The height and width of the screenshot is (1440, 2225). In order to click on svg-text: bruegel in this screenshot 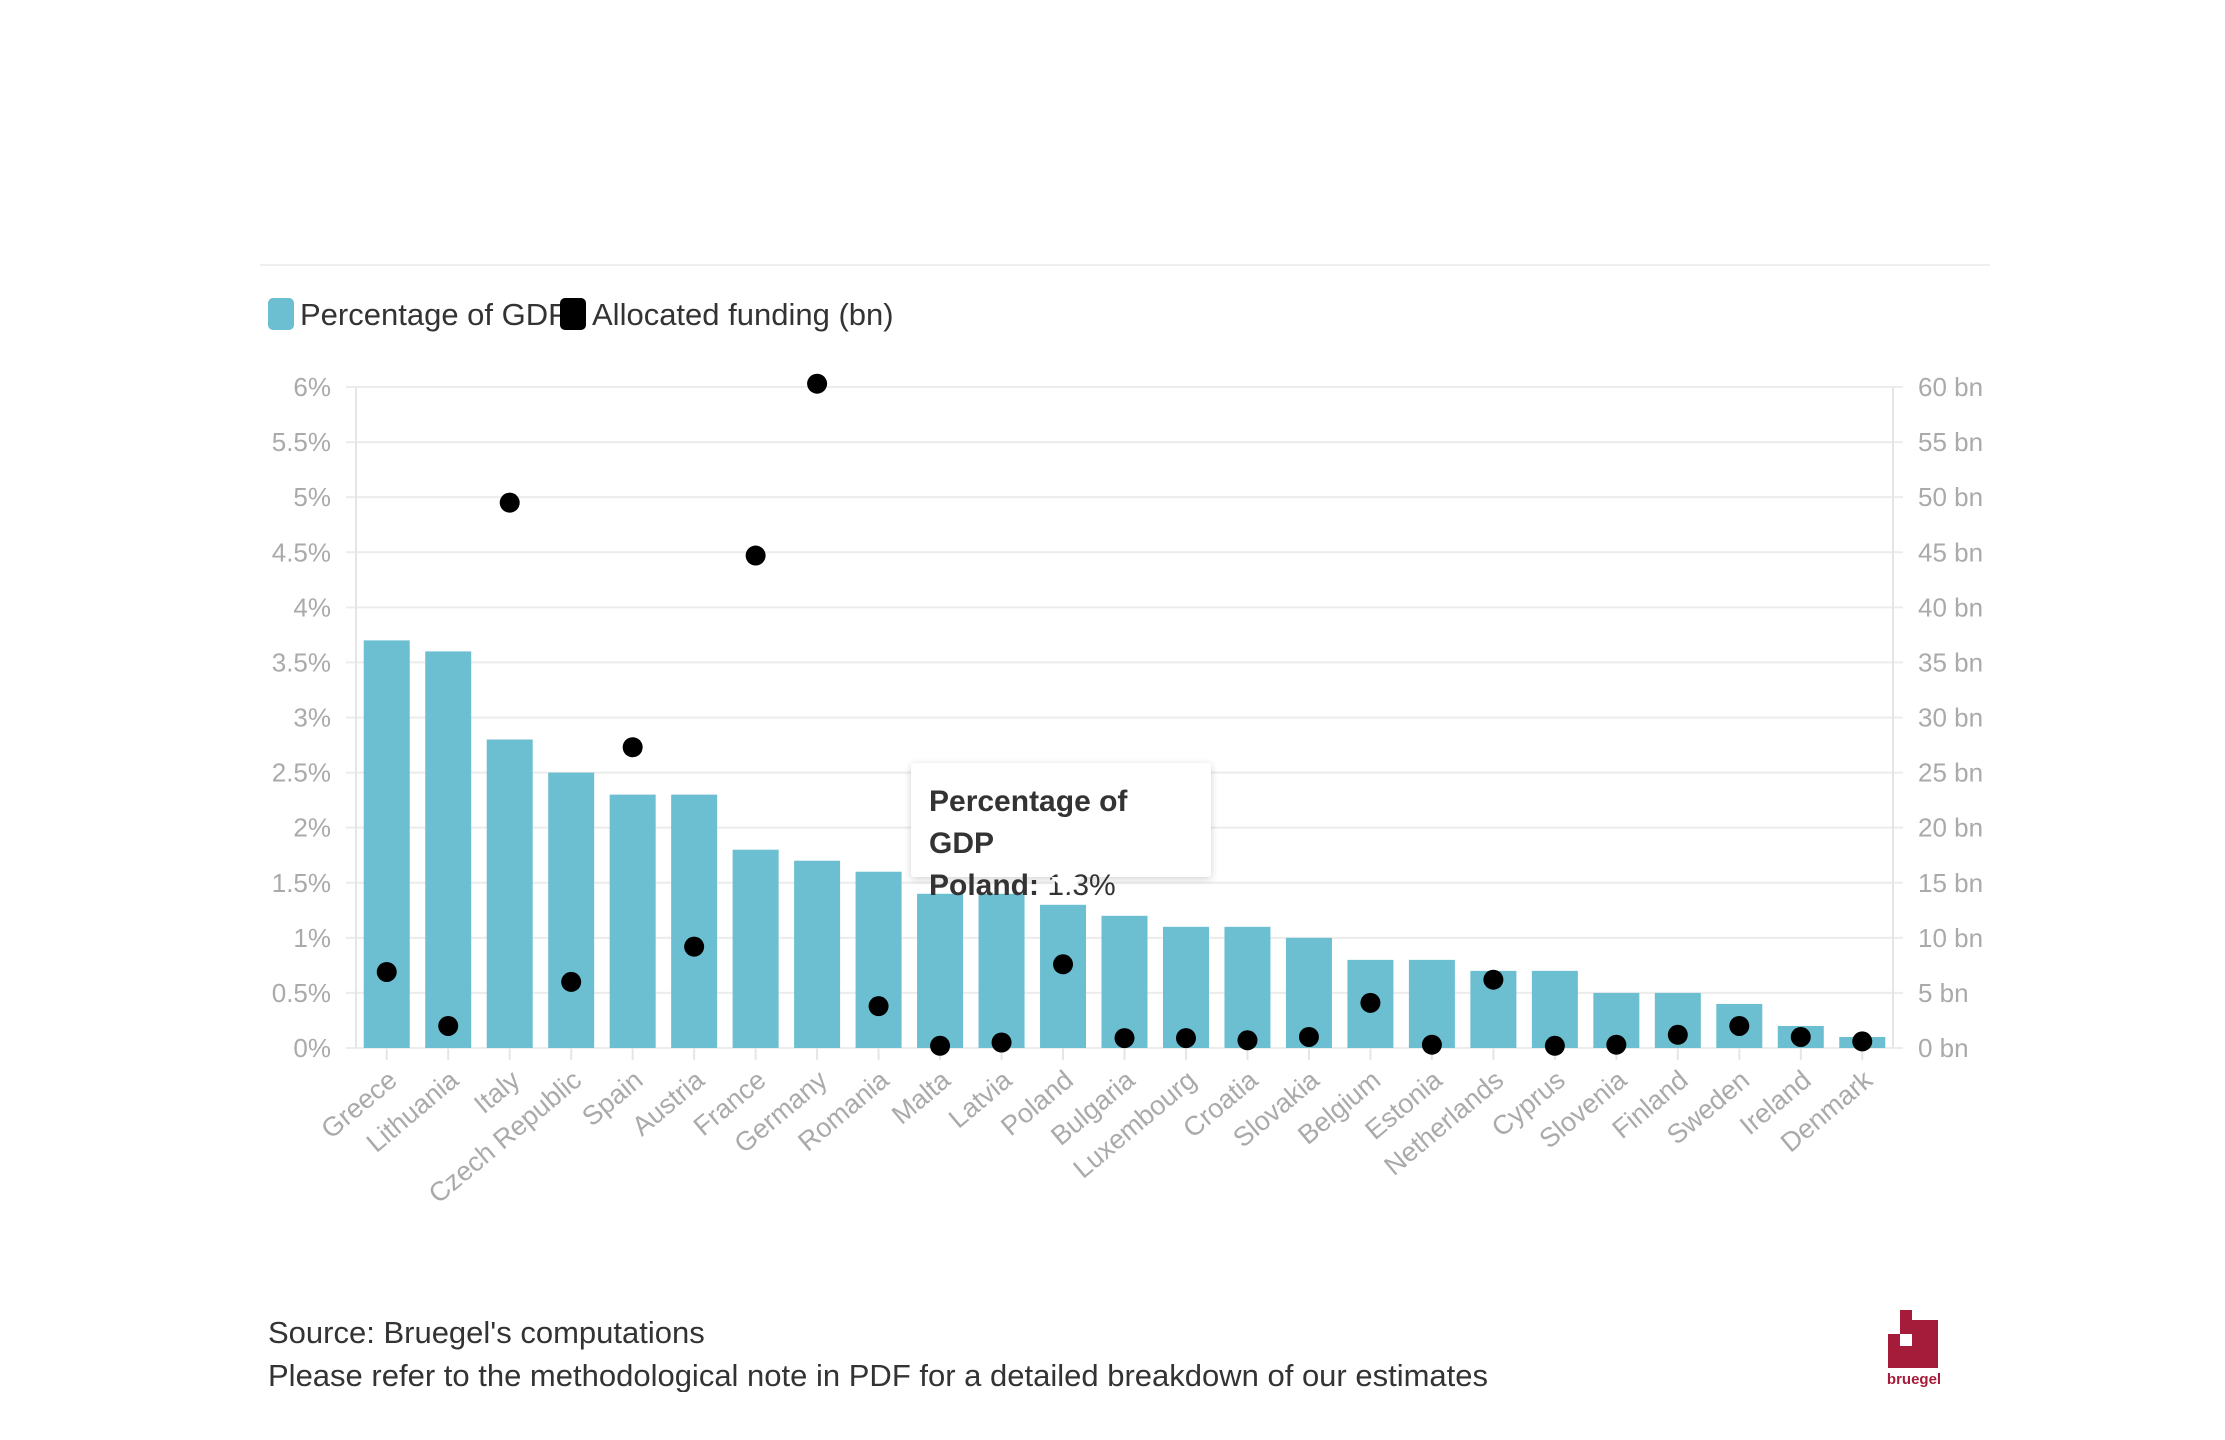, I will do `click(1914, 1379)`.